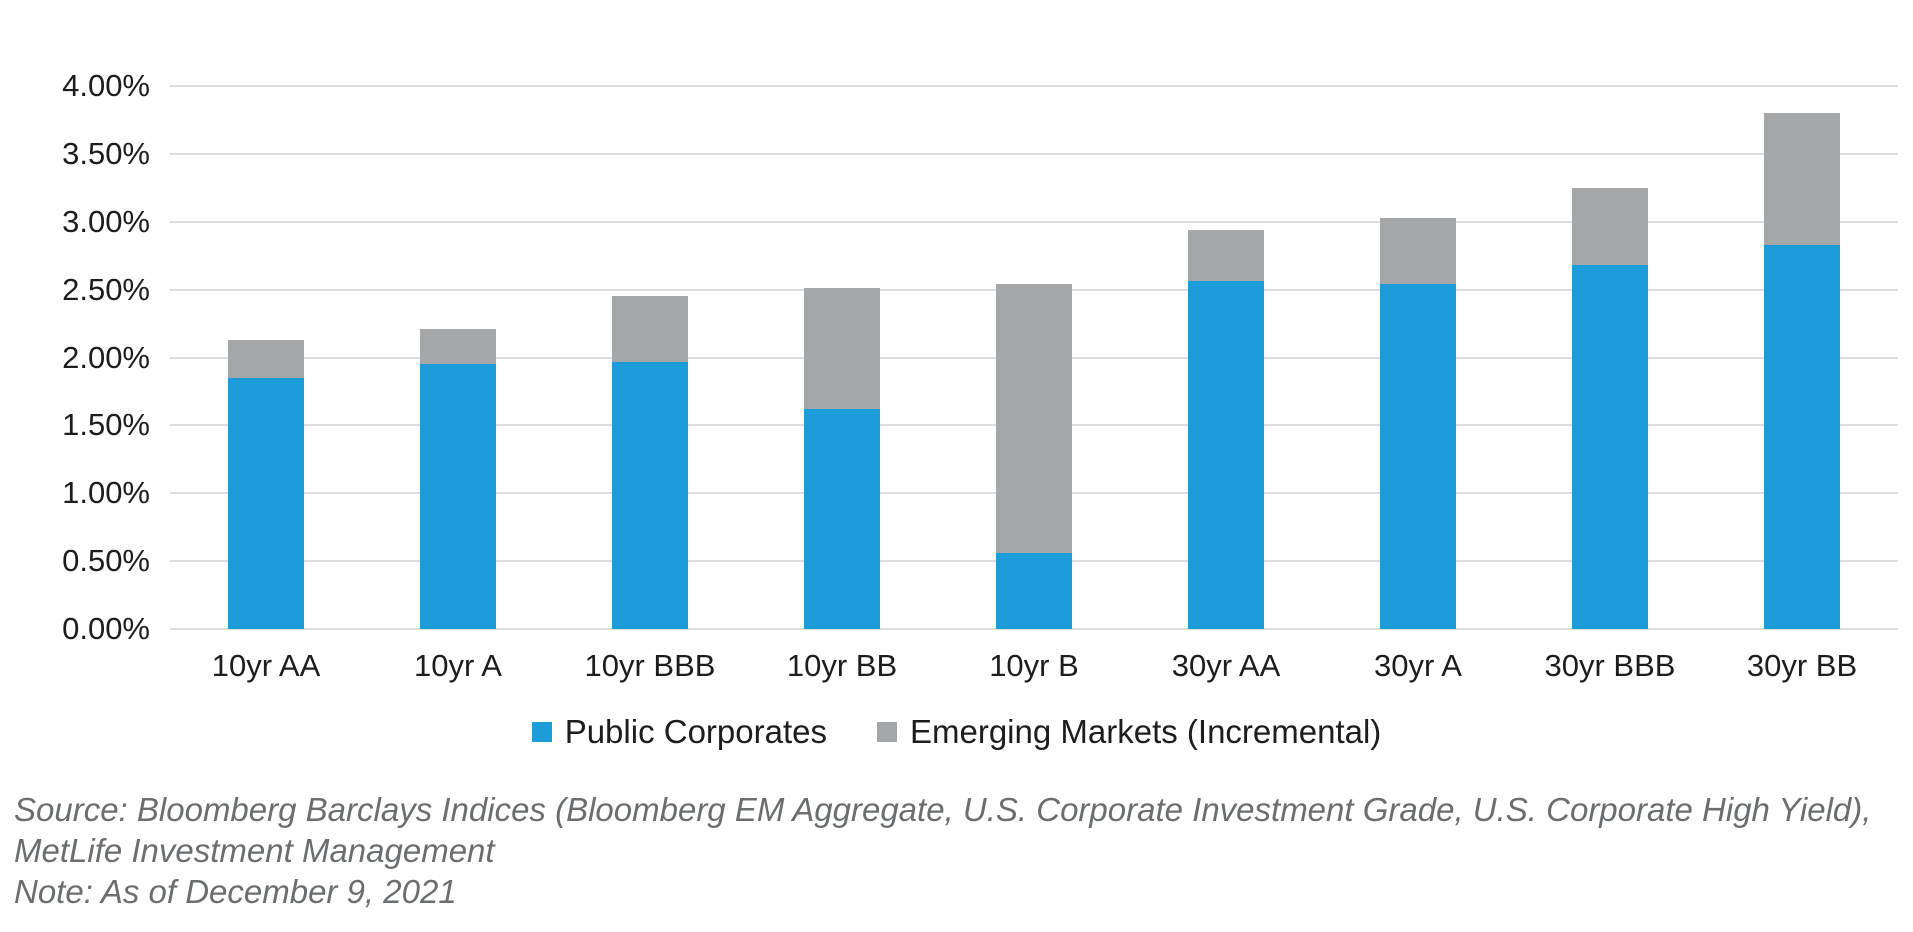 The image size is (1913, 932). Describe the element at coordinates (650, 665) in the screenshot. I see `x-tick-label-10yr-bbb: 10yr BBB` at that location.